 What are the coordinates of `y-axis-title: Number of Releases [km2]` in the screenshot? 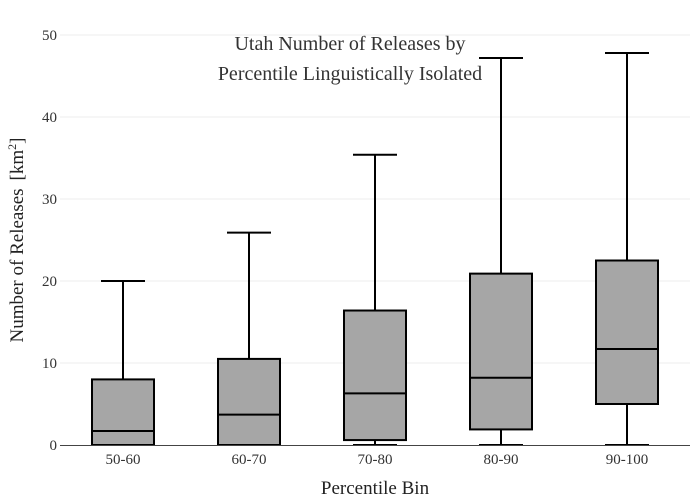 It's located at (16, 240).